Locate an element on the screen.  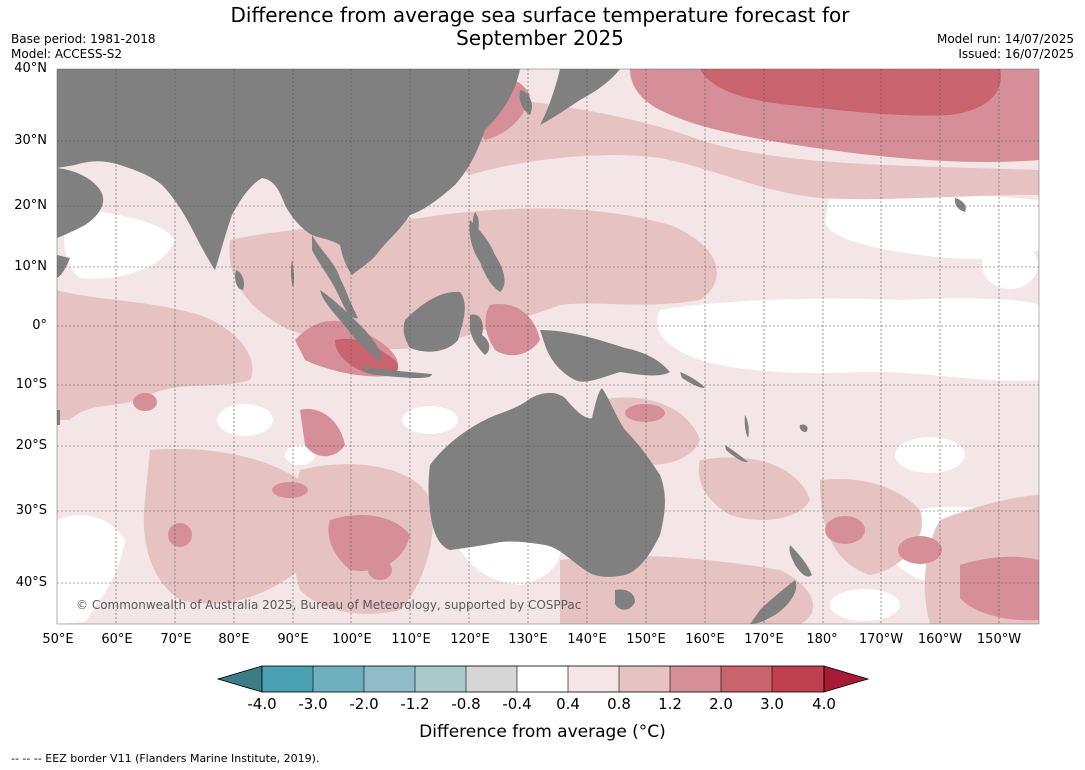
new-caledonia is located at coordinates (736, 454).